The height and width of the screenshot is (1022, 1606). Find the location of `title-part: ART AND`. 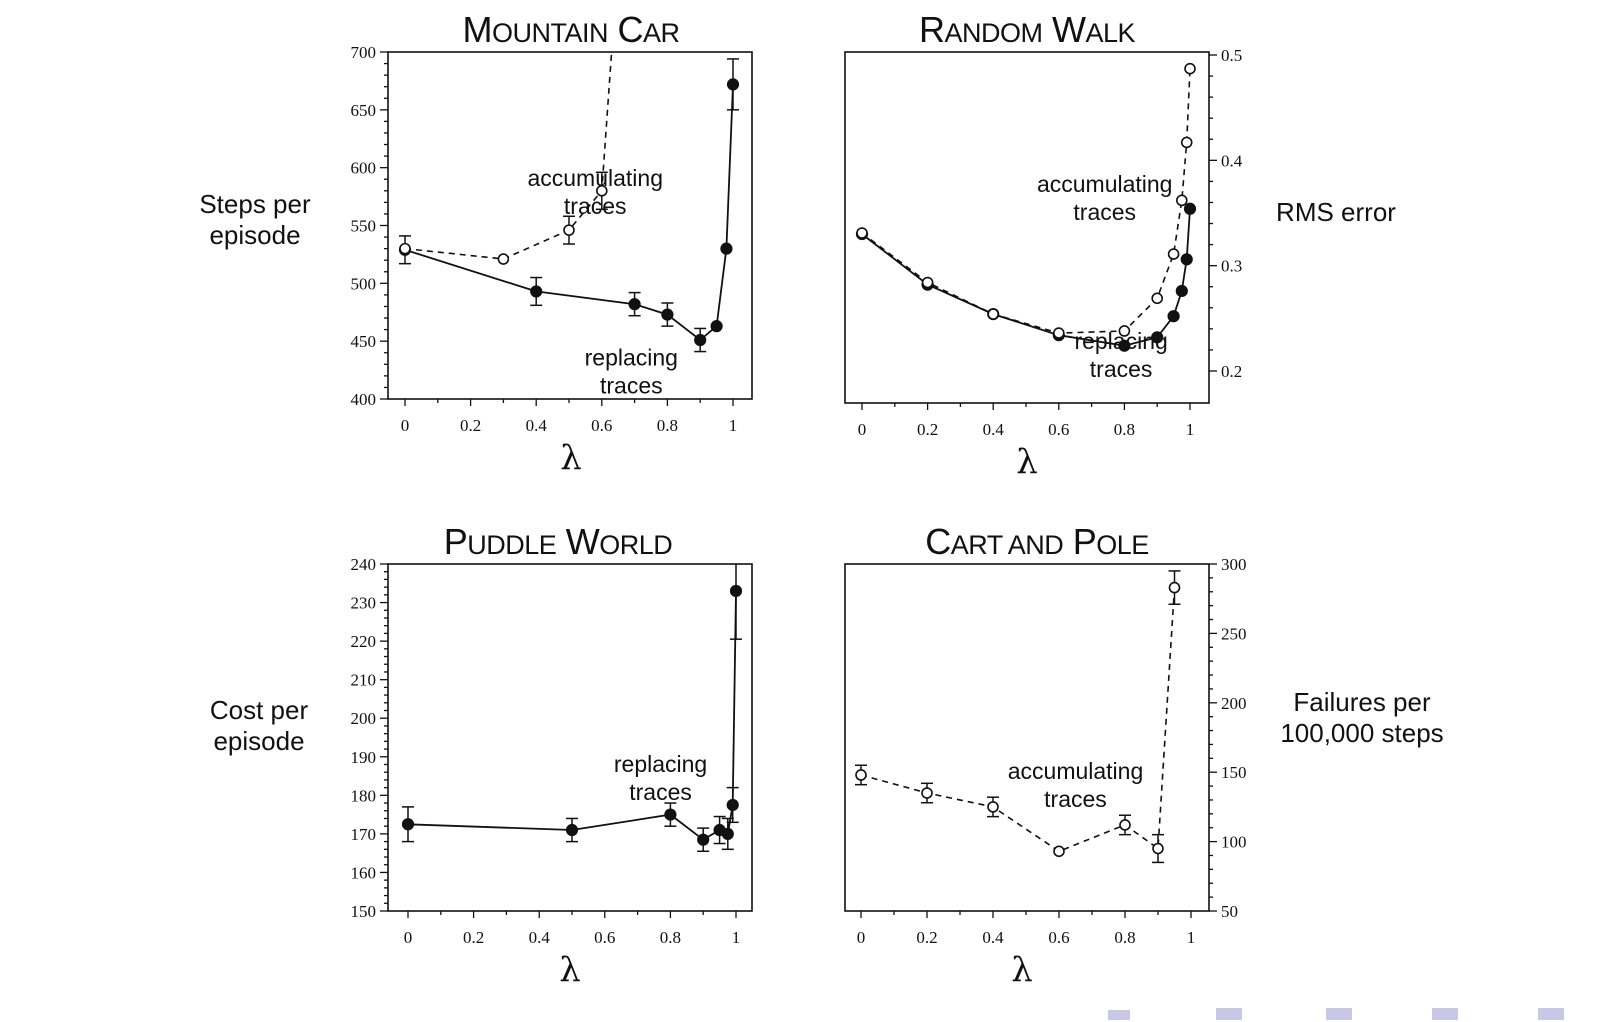

title-part: ART AND is located at coordinates (1007, 545).